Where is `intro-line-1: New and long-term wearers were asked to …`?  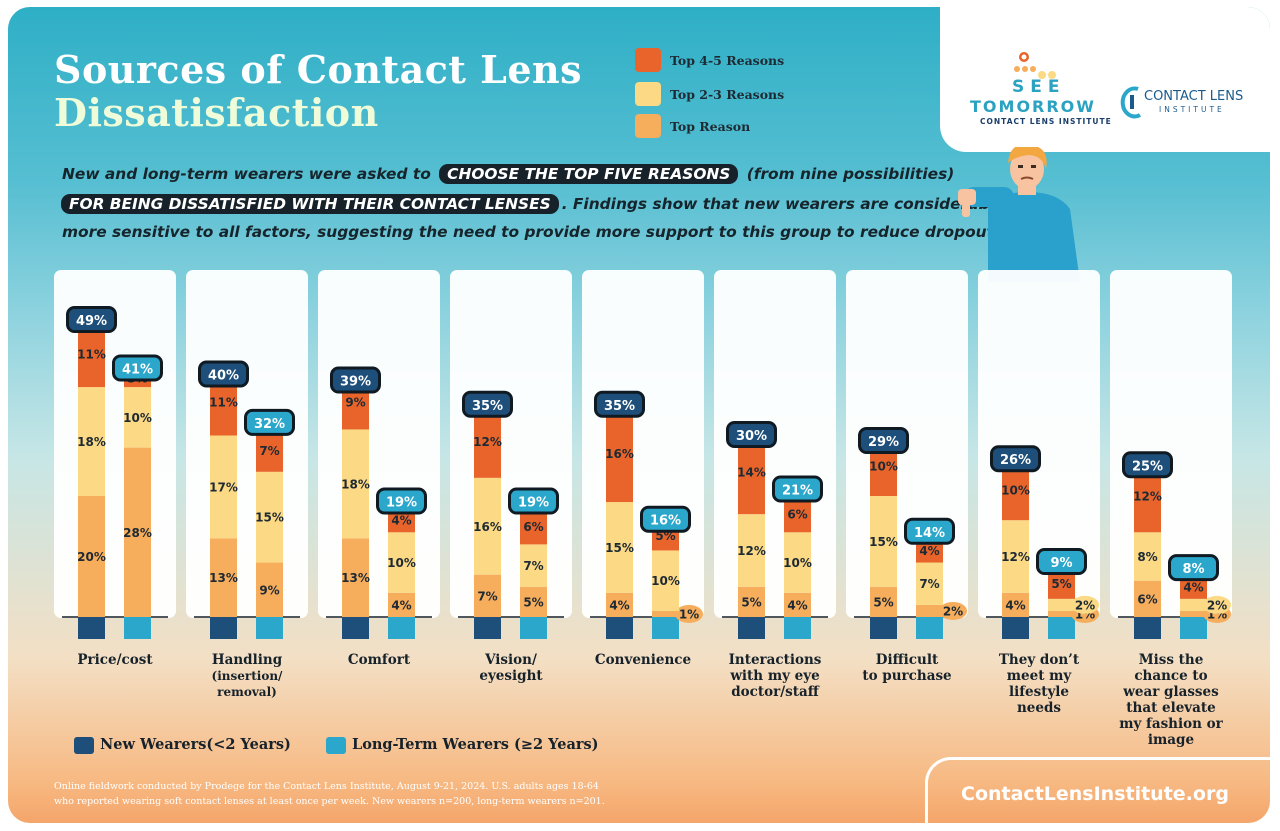
intro-line-1: New and long-term wearers were asked to … is located at coordinates (508, 174).